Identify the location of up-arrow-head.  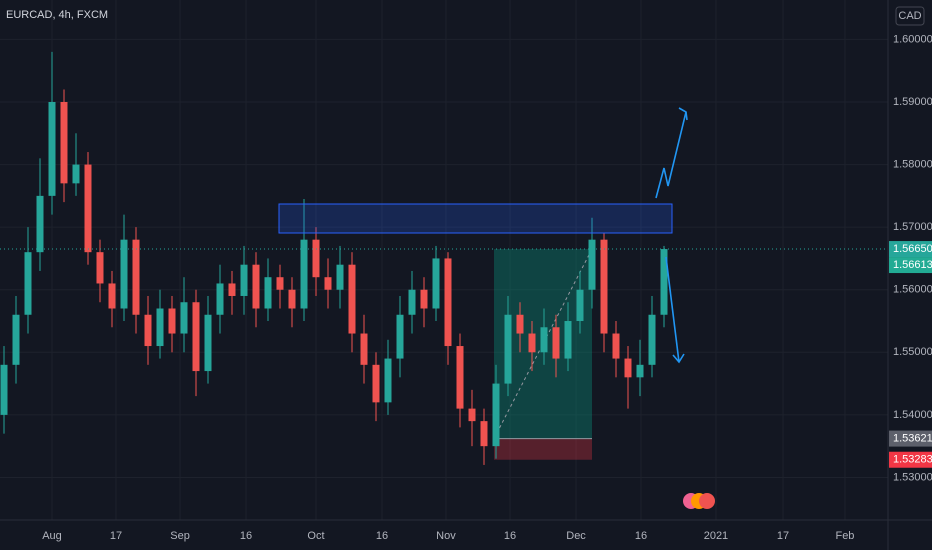
(683, 114).